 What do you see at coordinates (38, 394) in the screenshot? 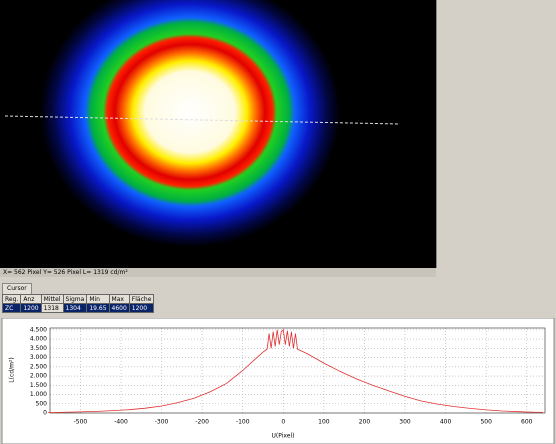
I see `y-tick-label: 1.000` at bounding box center [38, 394].